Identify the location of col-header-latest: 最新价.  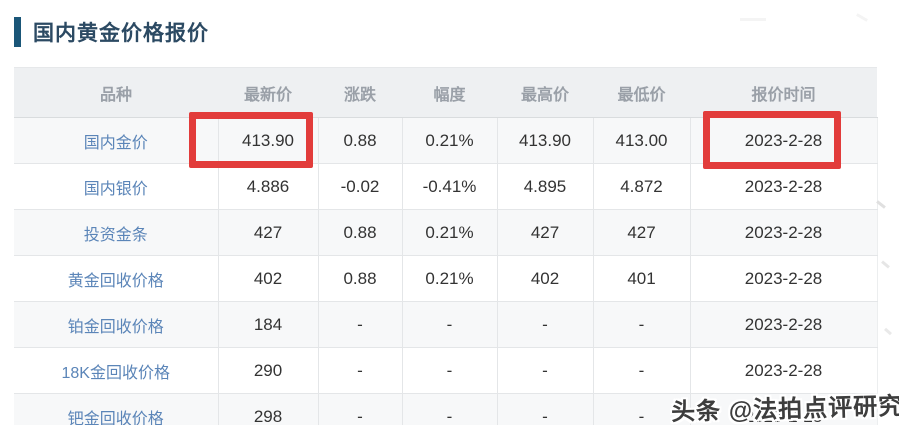
(268, 92).